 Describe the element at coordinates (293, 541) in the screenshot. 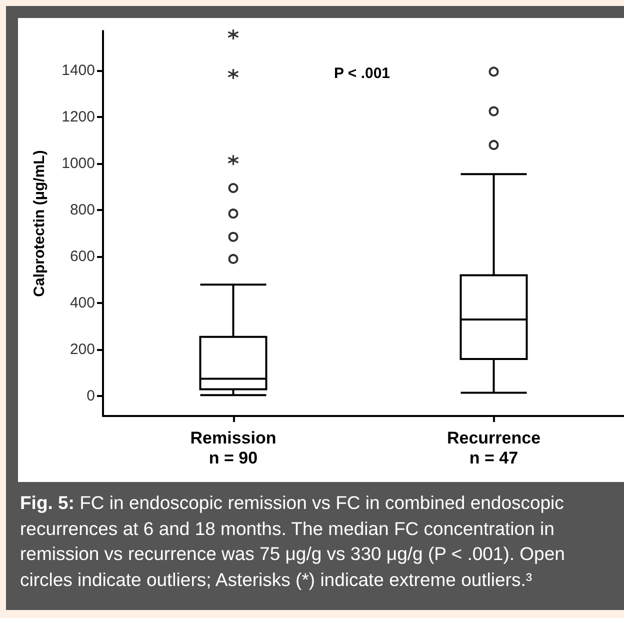

I see `caption: Fig. 5: FC in endoscopic remission vs FC in combined endoscopic recurrences at 6 and 18 months. The median FC concentration in remission vs recurrence was 75 μg/g vs 330 μg/g (P < .001). Open circles indicate outliers; Asterisks (*) indicate extreme outliers.³` at that location.